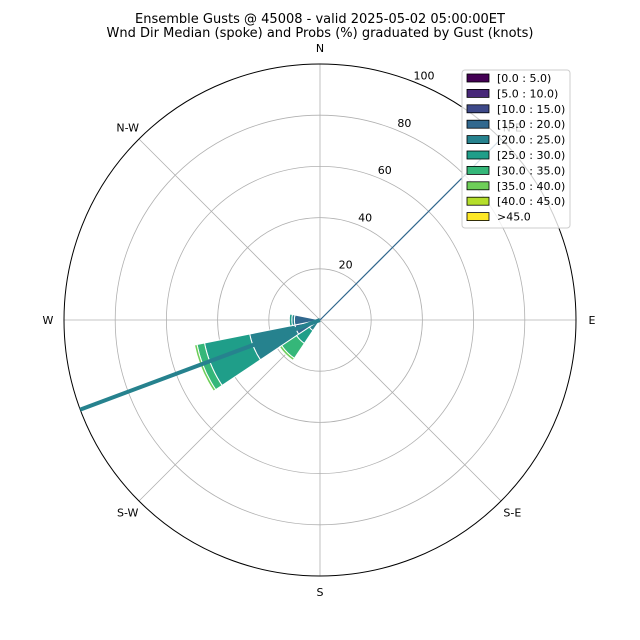 The image size is (640, 640). What do you see at coordinates (365, 217) in the screenshot?
I see `radial-tick-40: 40` at bounding box center [365, 217].